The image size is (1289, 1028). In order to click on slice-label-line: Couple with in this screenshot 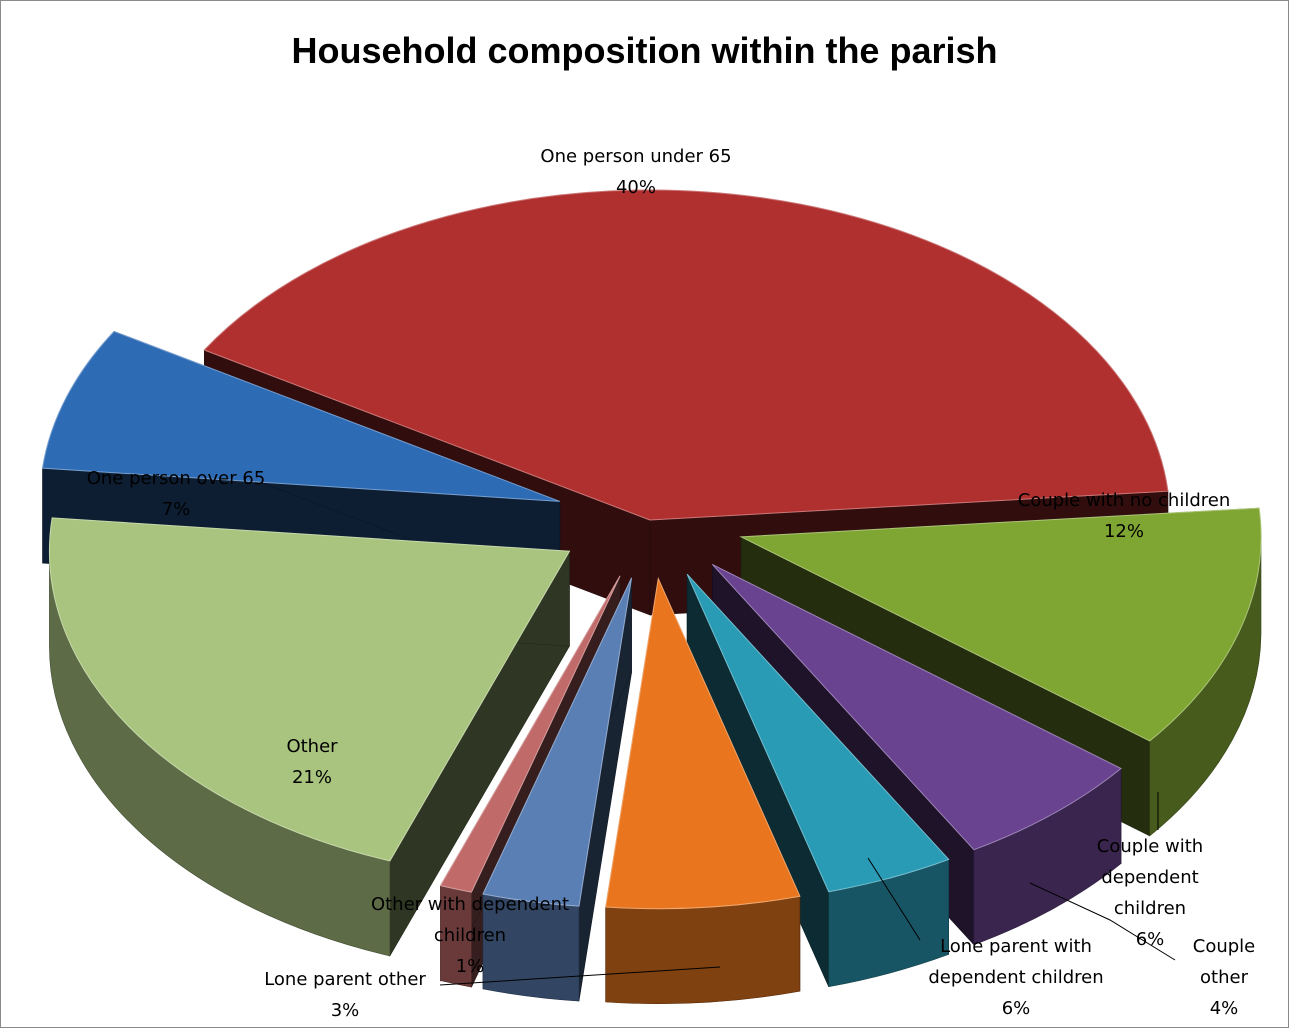, I will do `click(1150, 846)`.